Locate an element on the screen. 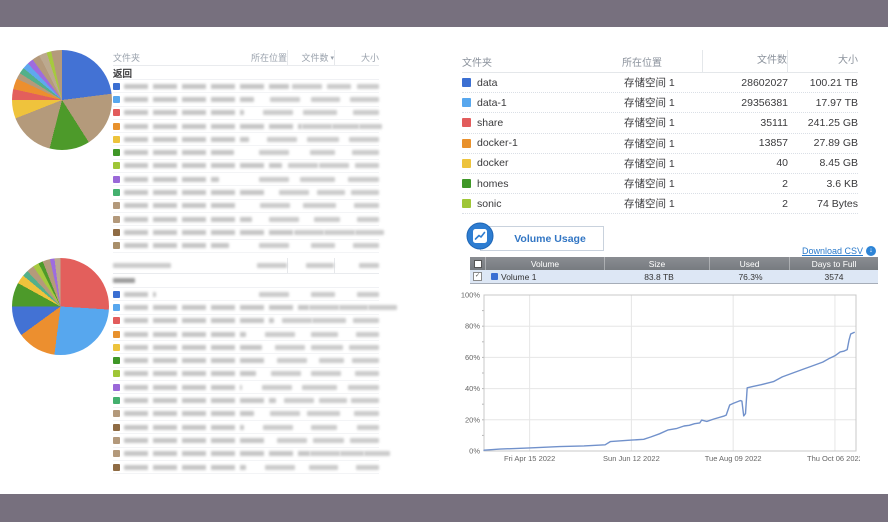 Image resolution: width=888 pixels, height=522 pixels. checkbox-icon: ✓ is located at coordinates (477, 276).